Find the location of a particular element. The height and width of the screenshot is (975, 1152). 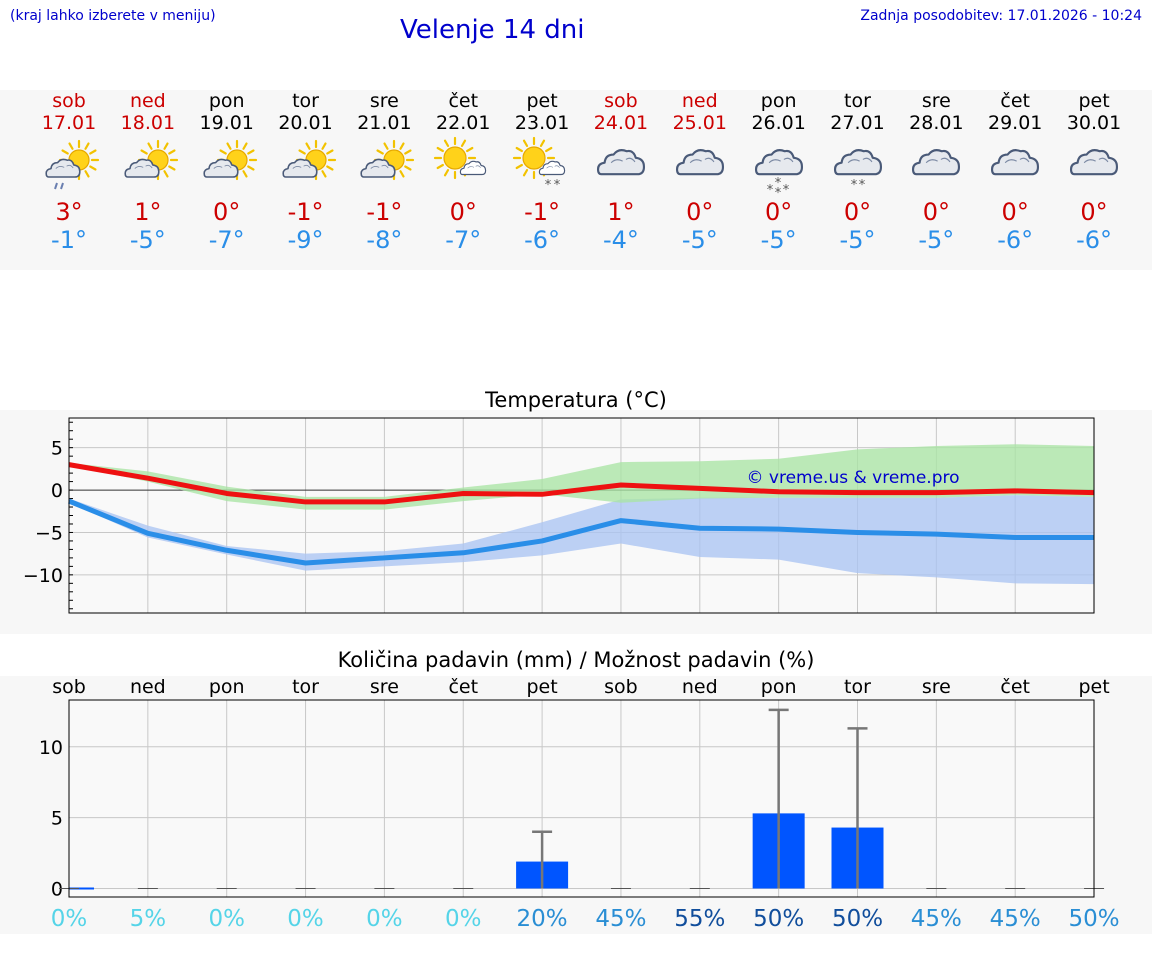

day-column: sre 28.01 0° -5° is located at coordinates (936, 172).